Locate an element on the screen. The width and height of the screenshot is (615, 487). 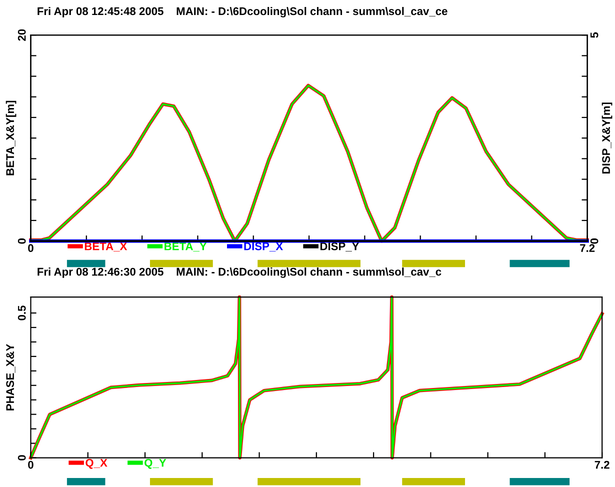
y-axis-title: BETA_X&Y[m] is located at coordinates (11, 138).